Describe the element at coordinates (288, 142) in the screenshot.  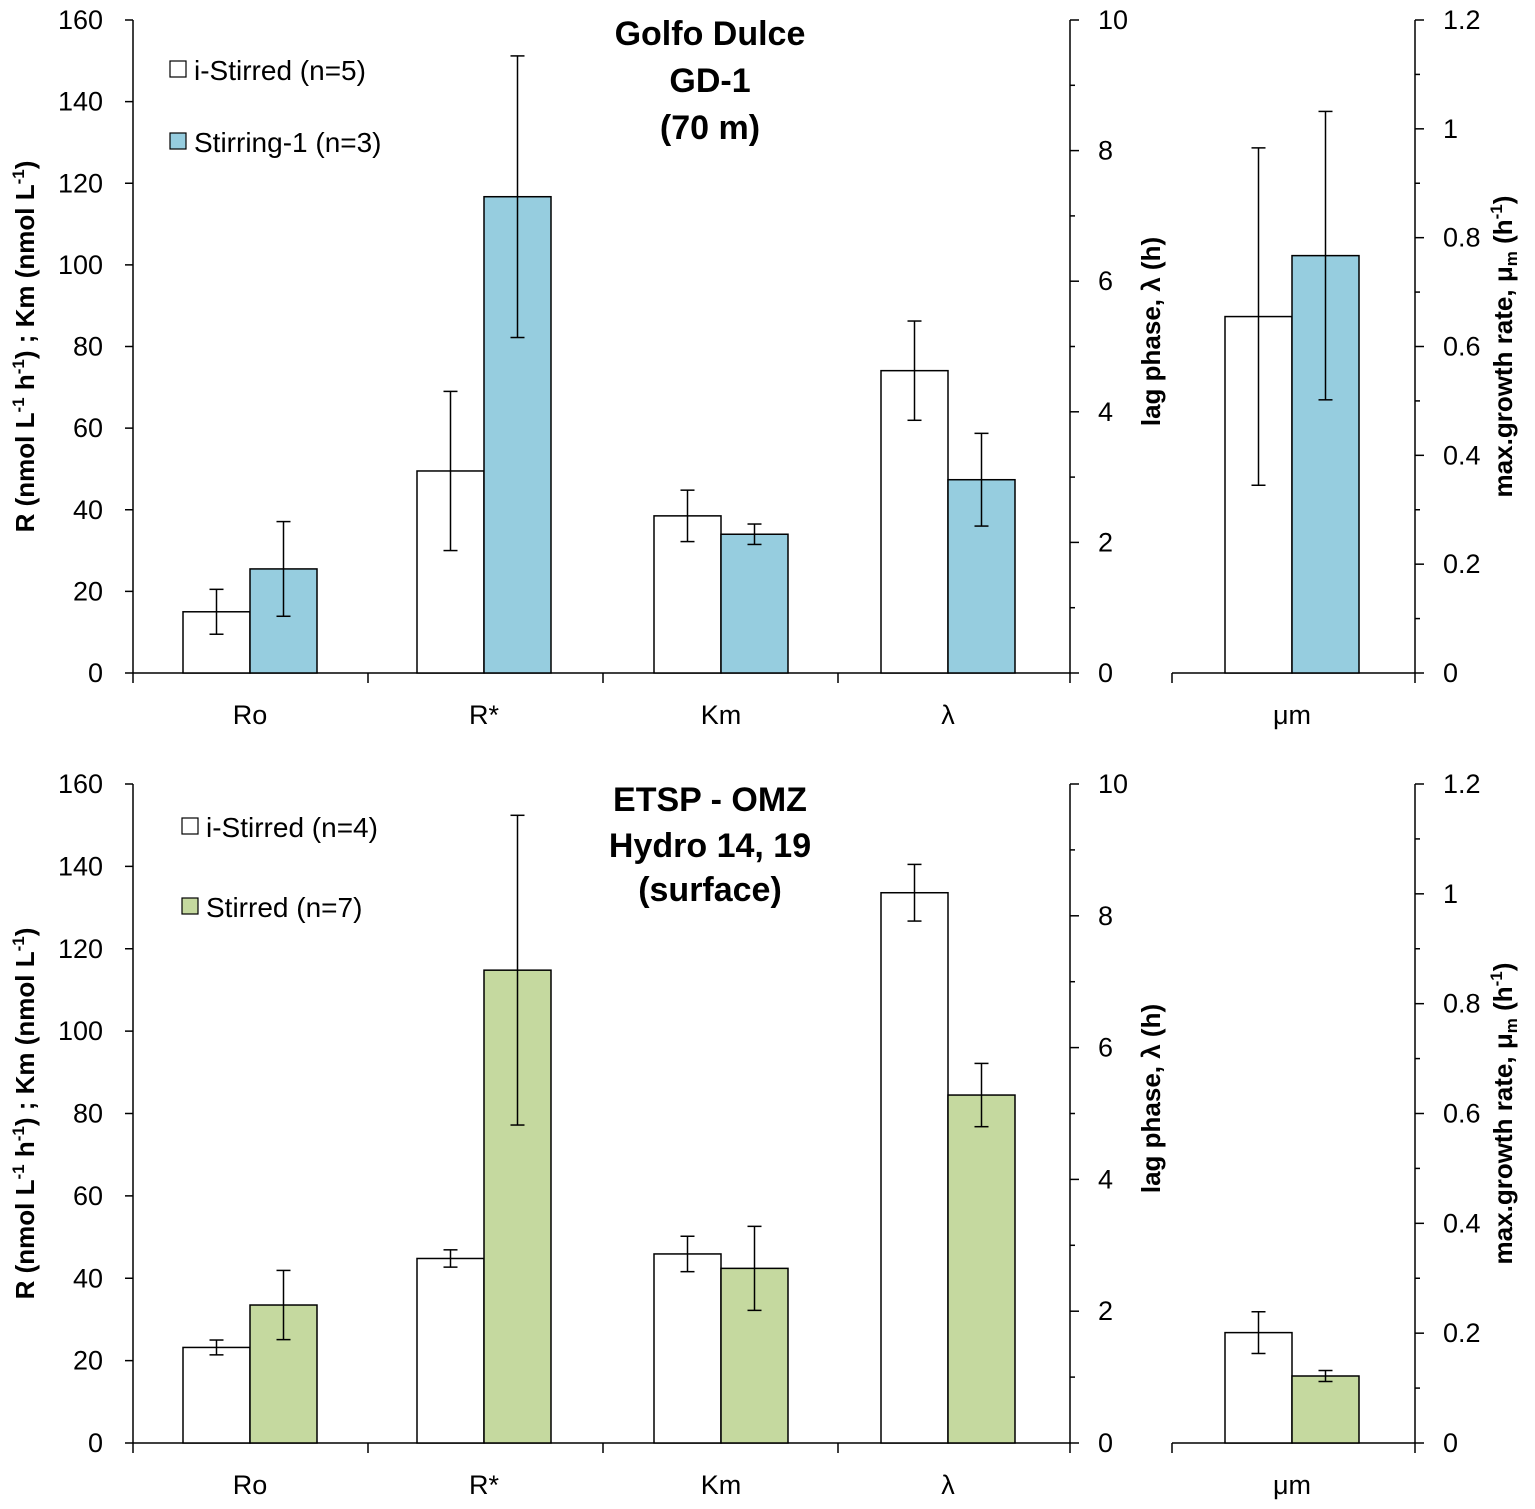
I see `legend-label: Stirring-1 (n=3)` at that location.